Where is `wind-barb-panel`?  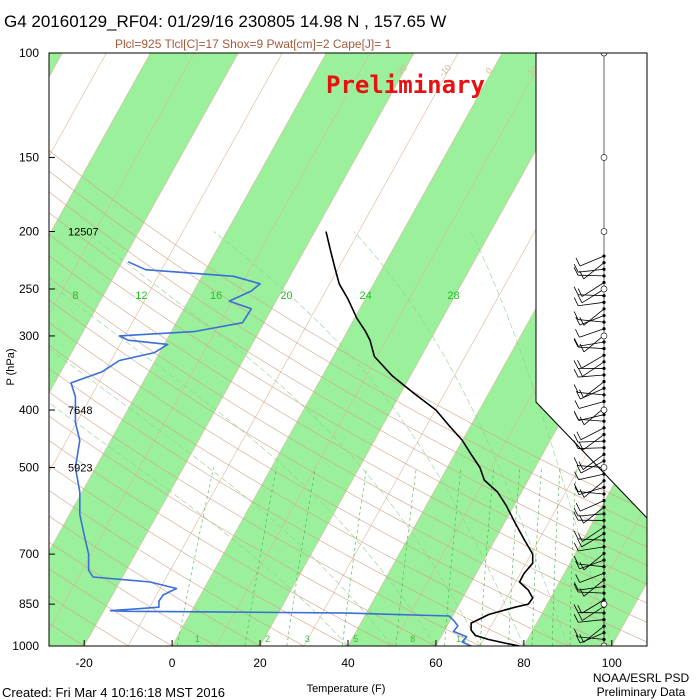 wind-barb-panel is located at coordinates (591, 286).